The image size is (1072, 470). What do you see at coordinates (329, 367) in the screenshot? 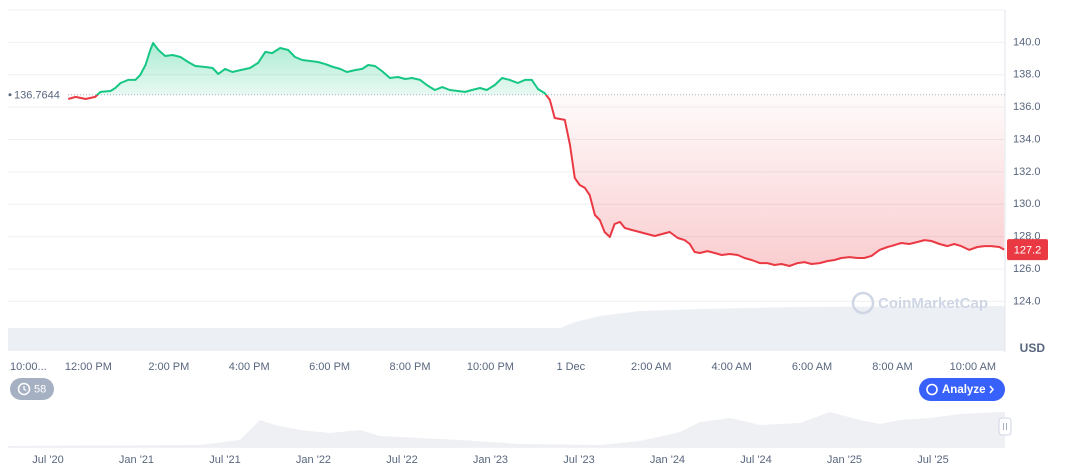
I see `x-tick-label: 6:00 PM` at bounding box center [329, 367].